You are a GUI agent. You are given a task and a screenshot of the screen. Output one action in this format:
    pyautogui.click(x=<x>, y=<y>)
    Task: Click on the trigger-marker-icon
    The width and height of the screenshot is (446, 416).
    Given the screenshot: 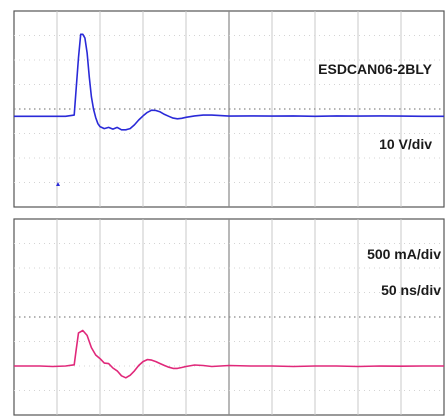 What is the action you would take?
    pyautogui.click(x=58, y=184)
    